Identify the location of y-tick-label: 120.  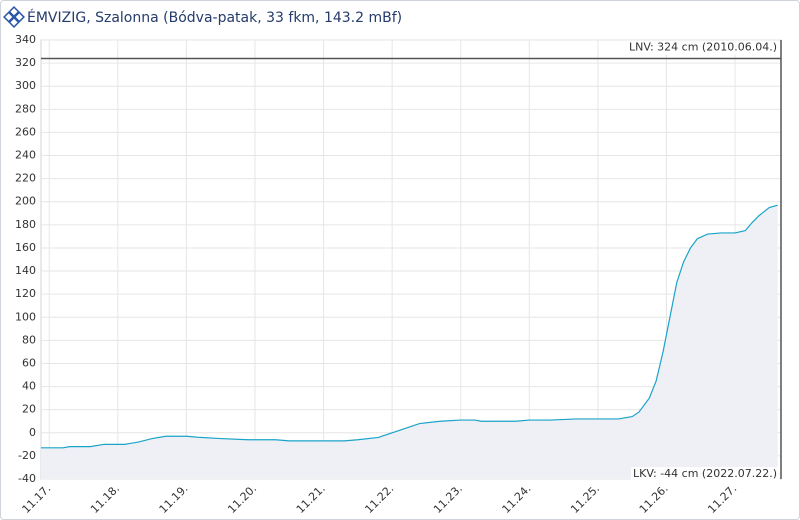
(25, 293).